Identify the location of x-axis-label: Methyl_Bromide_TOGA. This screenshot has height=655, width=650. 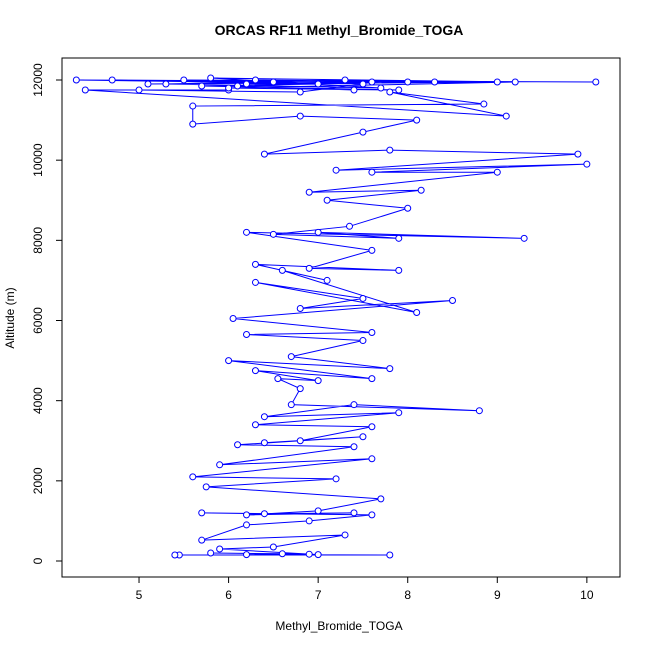
(338, 626).